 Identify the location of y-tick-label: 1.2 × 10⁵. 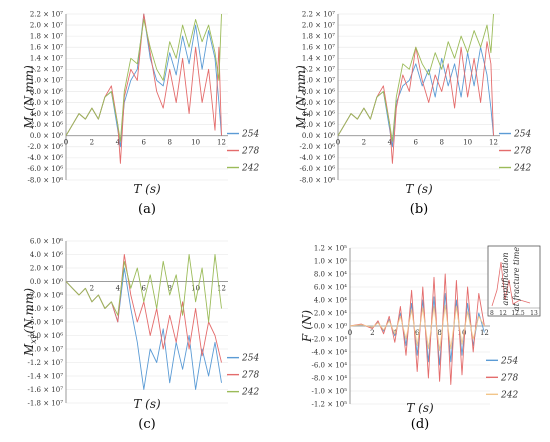
(330, 248).